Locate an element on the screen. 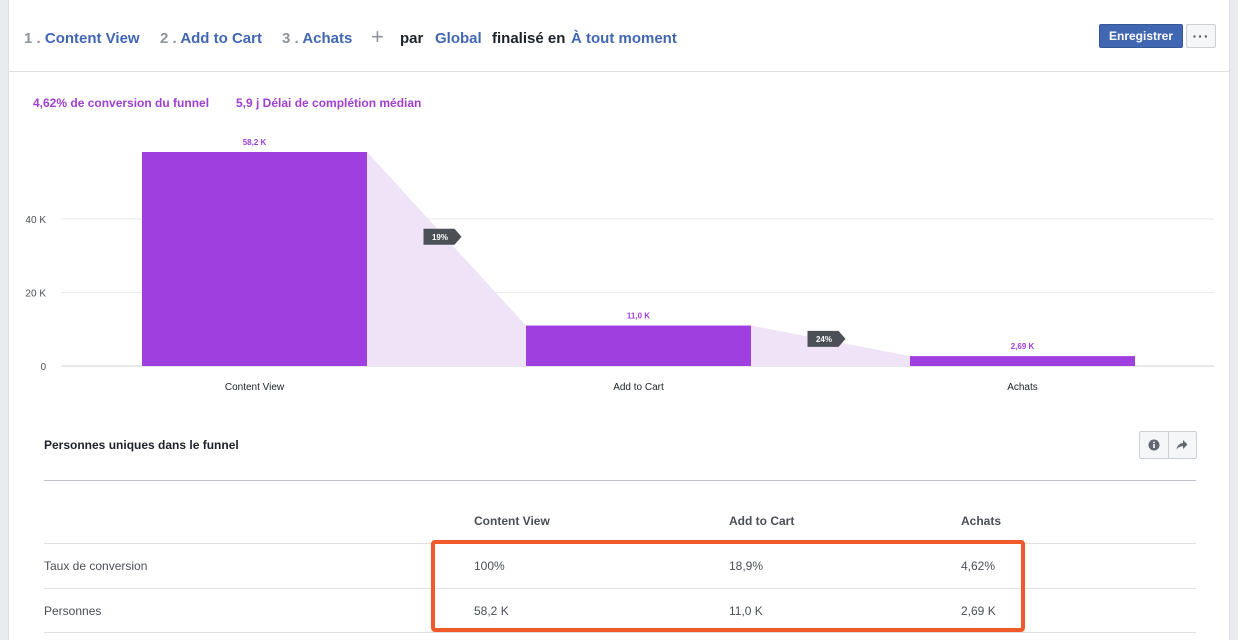  row-label: Personnes is located at coordinates (73, 611).